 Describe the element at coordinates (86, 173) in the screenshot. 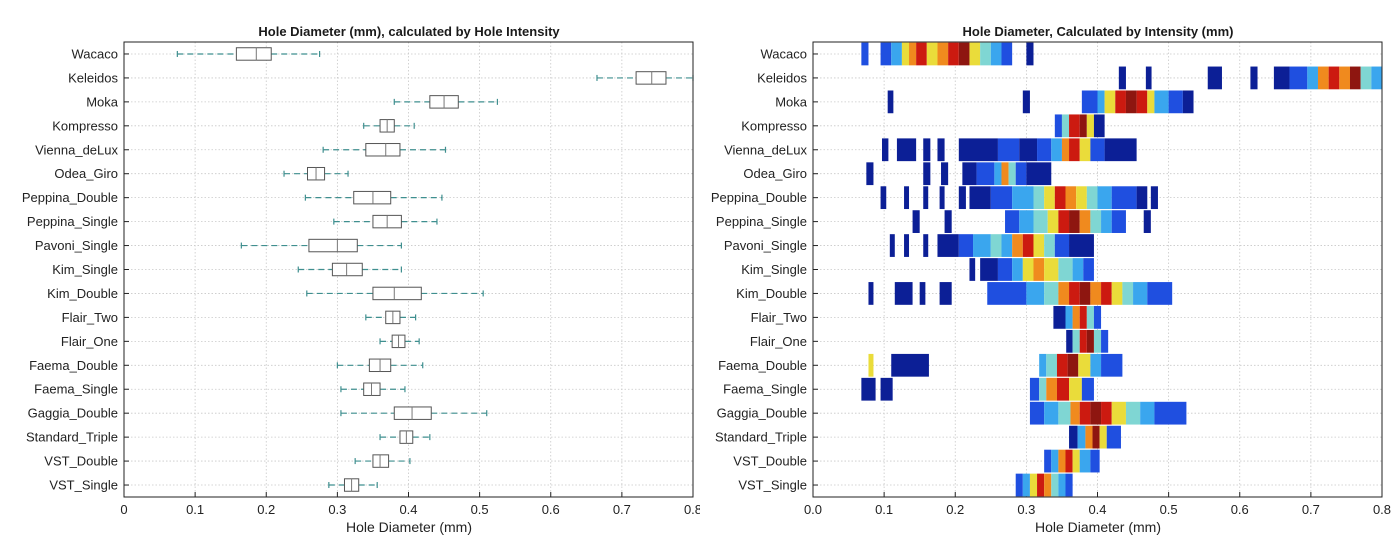

I see `y-tick-label: Odea_Giro` at that location.